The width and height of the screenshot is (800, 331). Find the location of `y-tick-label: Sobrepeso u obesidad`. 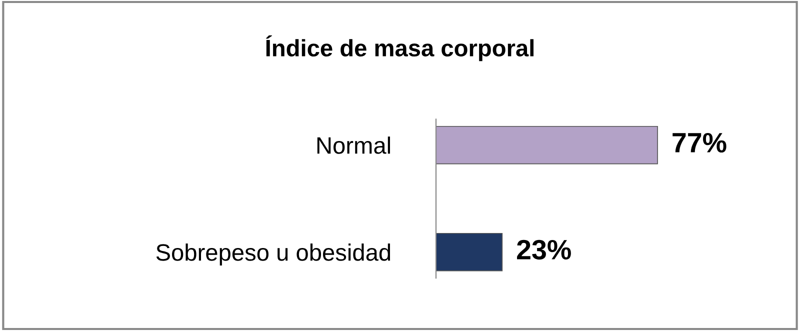

y-tick-label: Sobrepeso u obesidad is located at coordinates (273, 255).